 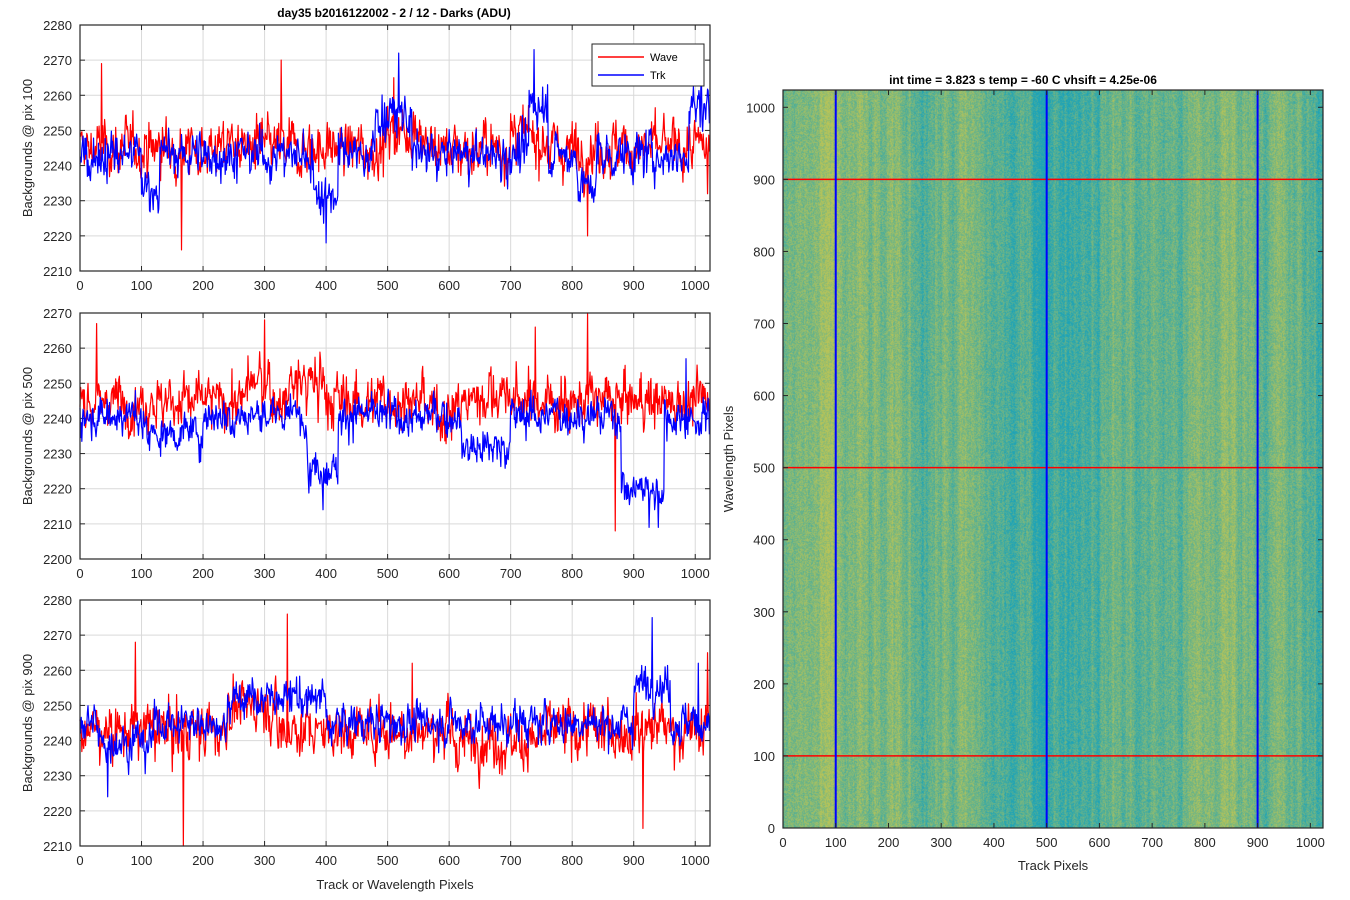 What do you see at coordinates (764, 612) in the screenshot?
I see `y-tick-label: 300` at bounding box center [764, 612].